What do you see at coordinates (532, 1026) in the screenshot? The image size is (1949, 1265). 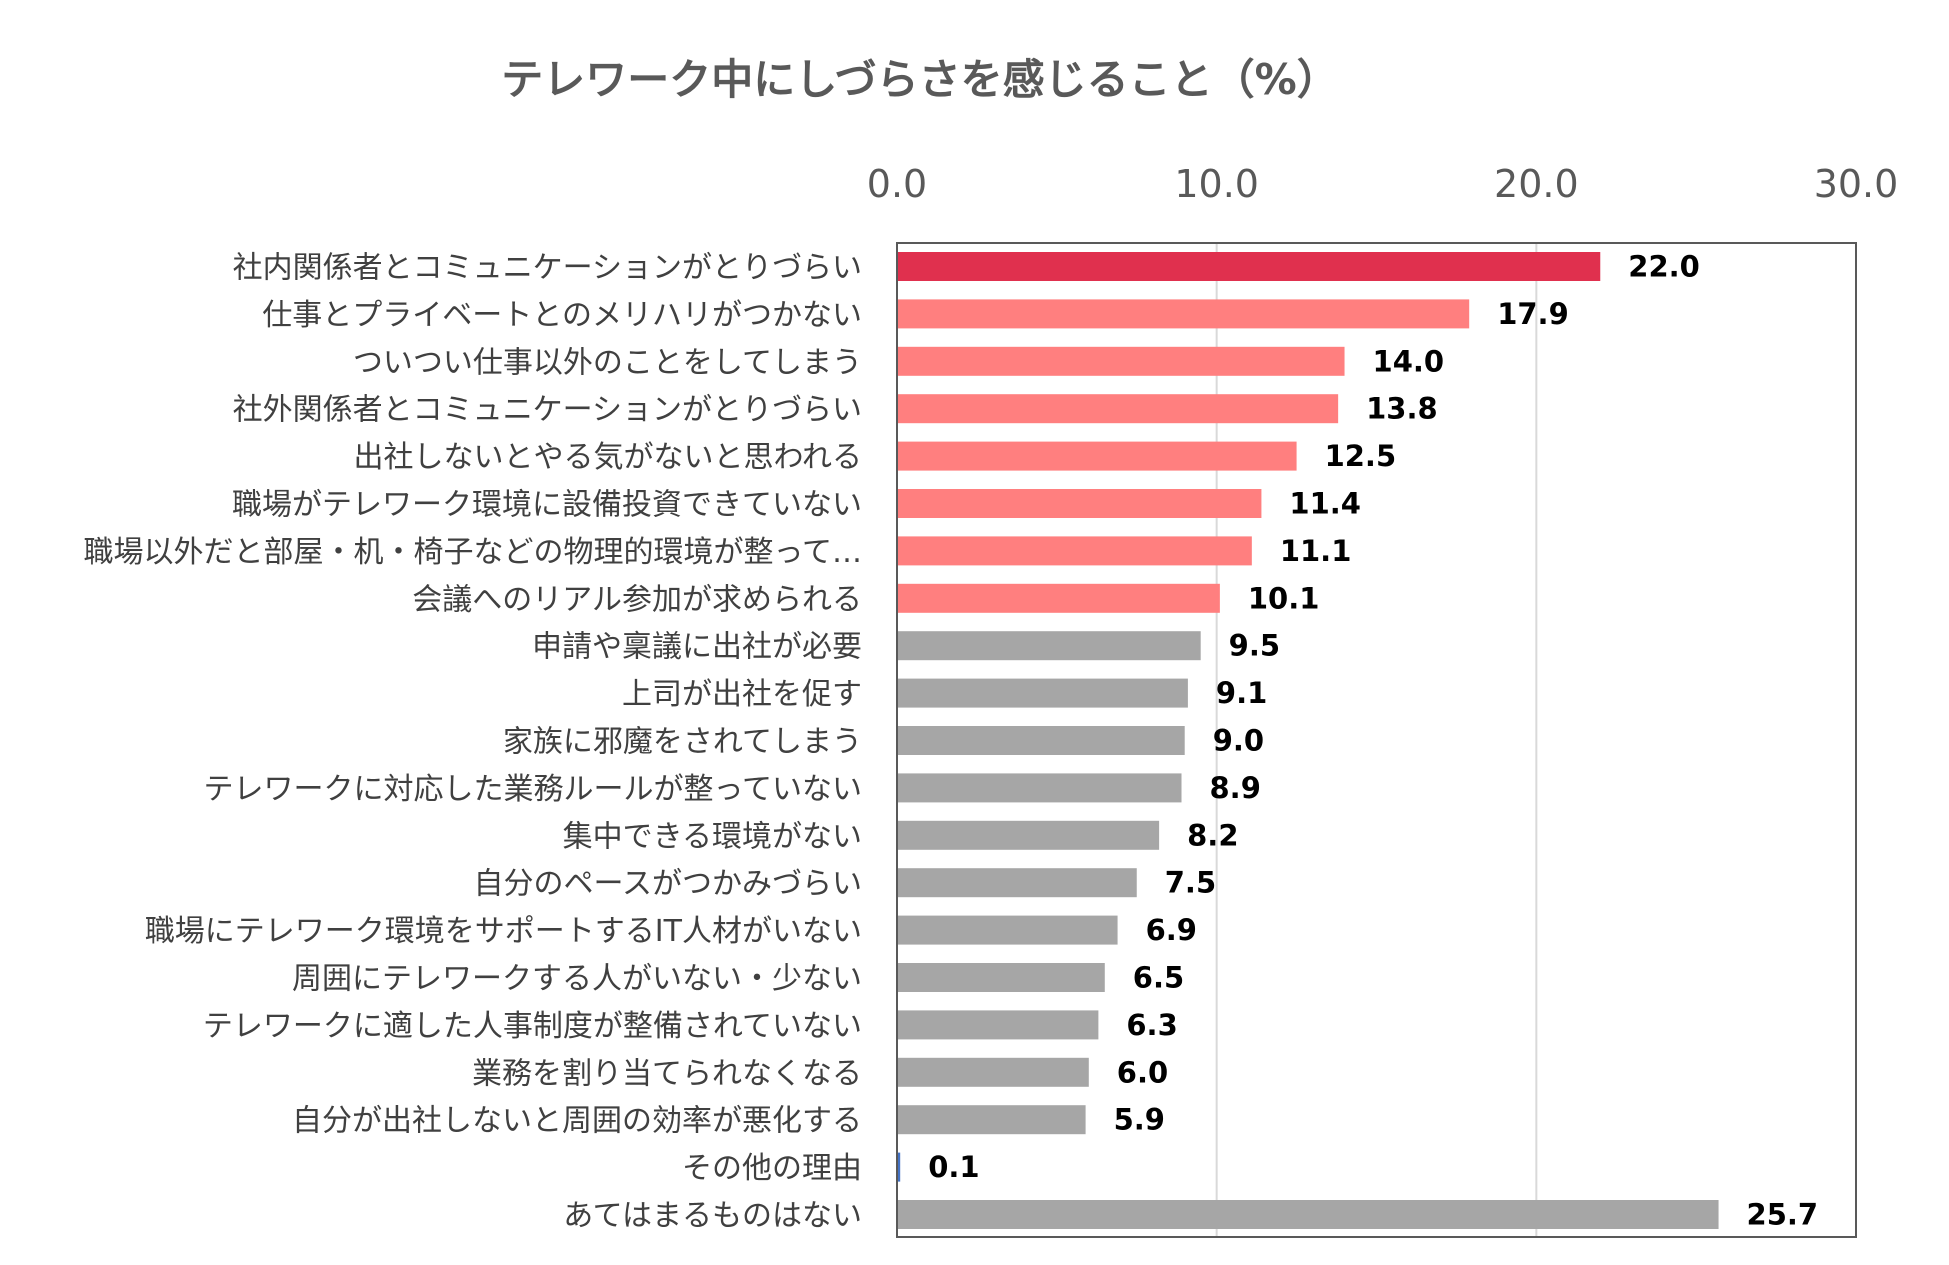 I see `category-label: テレワークに適した人事制度が整備されていない` at bounding box center [532, 1026].